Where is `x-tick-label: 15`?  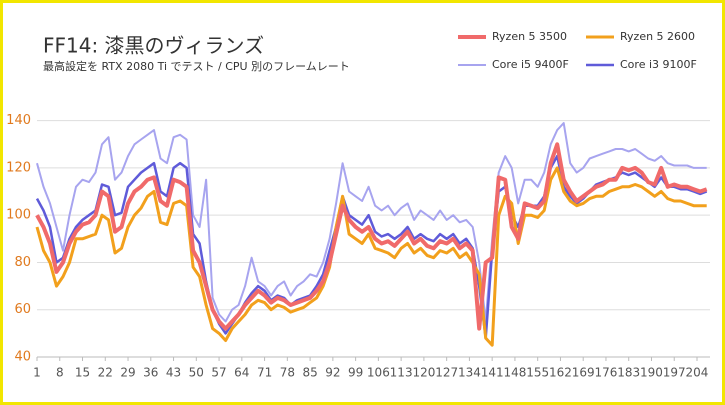
x-tick-label: 15 is located at coordinates (82, 373).